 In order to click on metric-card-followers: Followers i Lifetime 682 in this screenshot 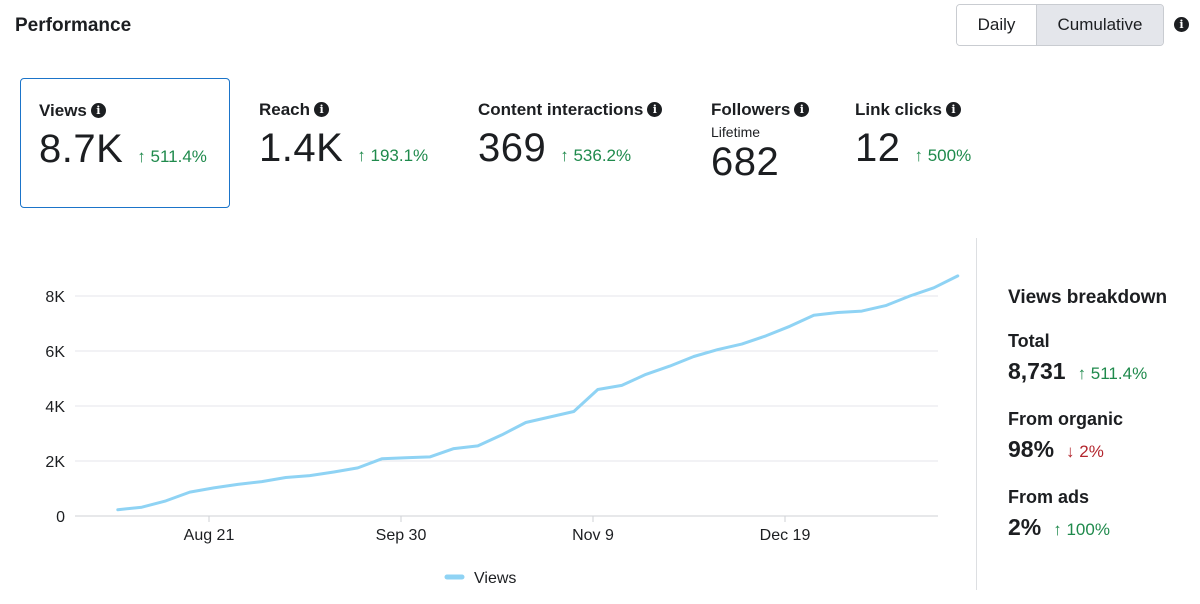, I will do `click(760, 142)`.